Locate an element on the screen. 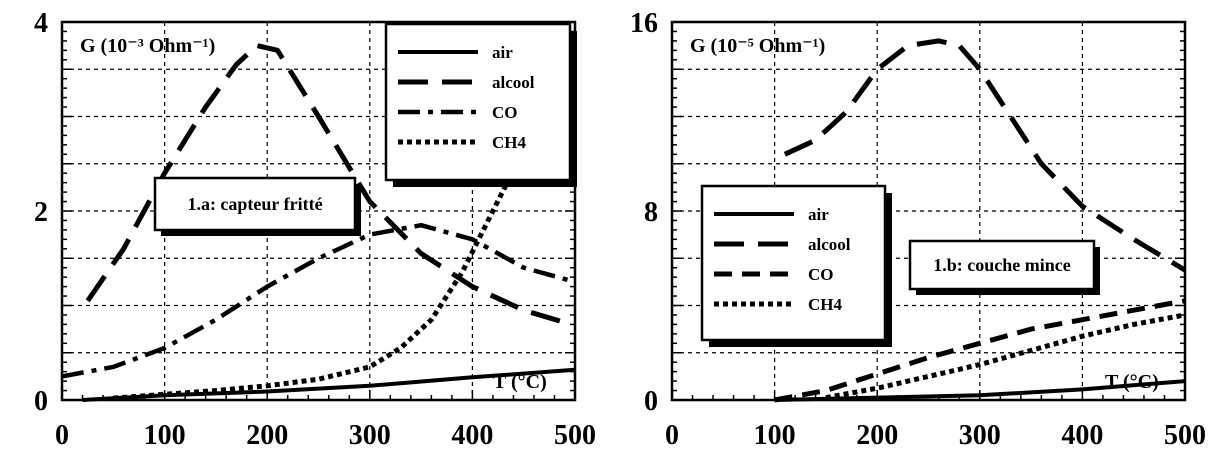 The image size is (1220, 463). y-tick-label: 16 is located at coordinates (644, 23).